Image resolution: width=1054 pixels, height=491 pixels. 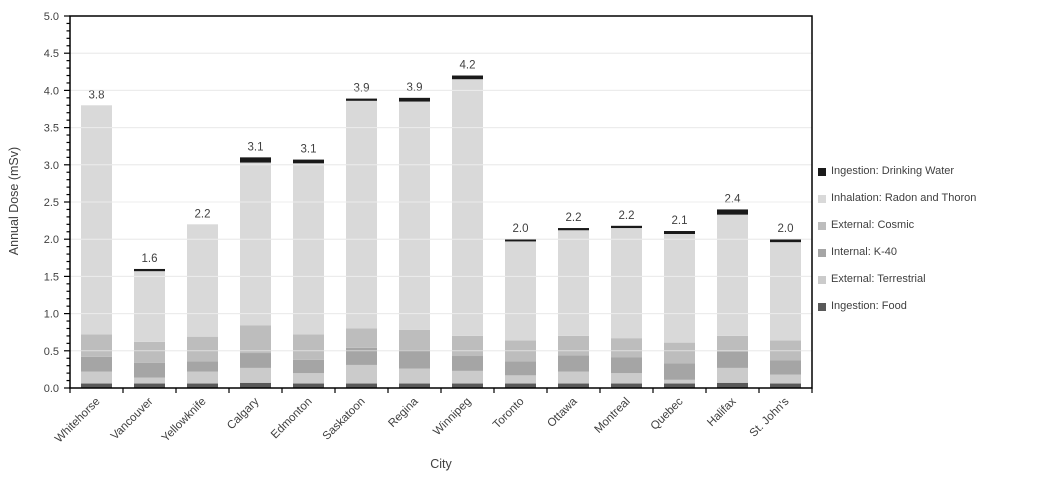 I want to click on legend-label: Internal: K-40, so click(x=864, y=252).